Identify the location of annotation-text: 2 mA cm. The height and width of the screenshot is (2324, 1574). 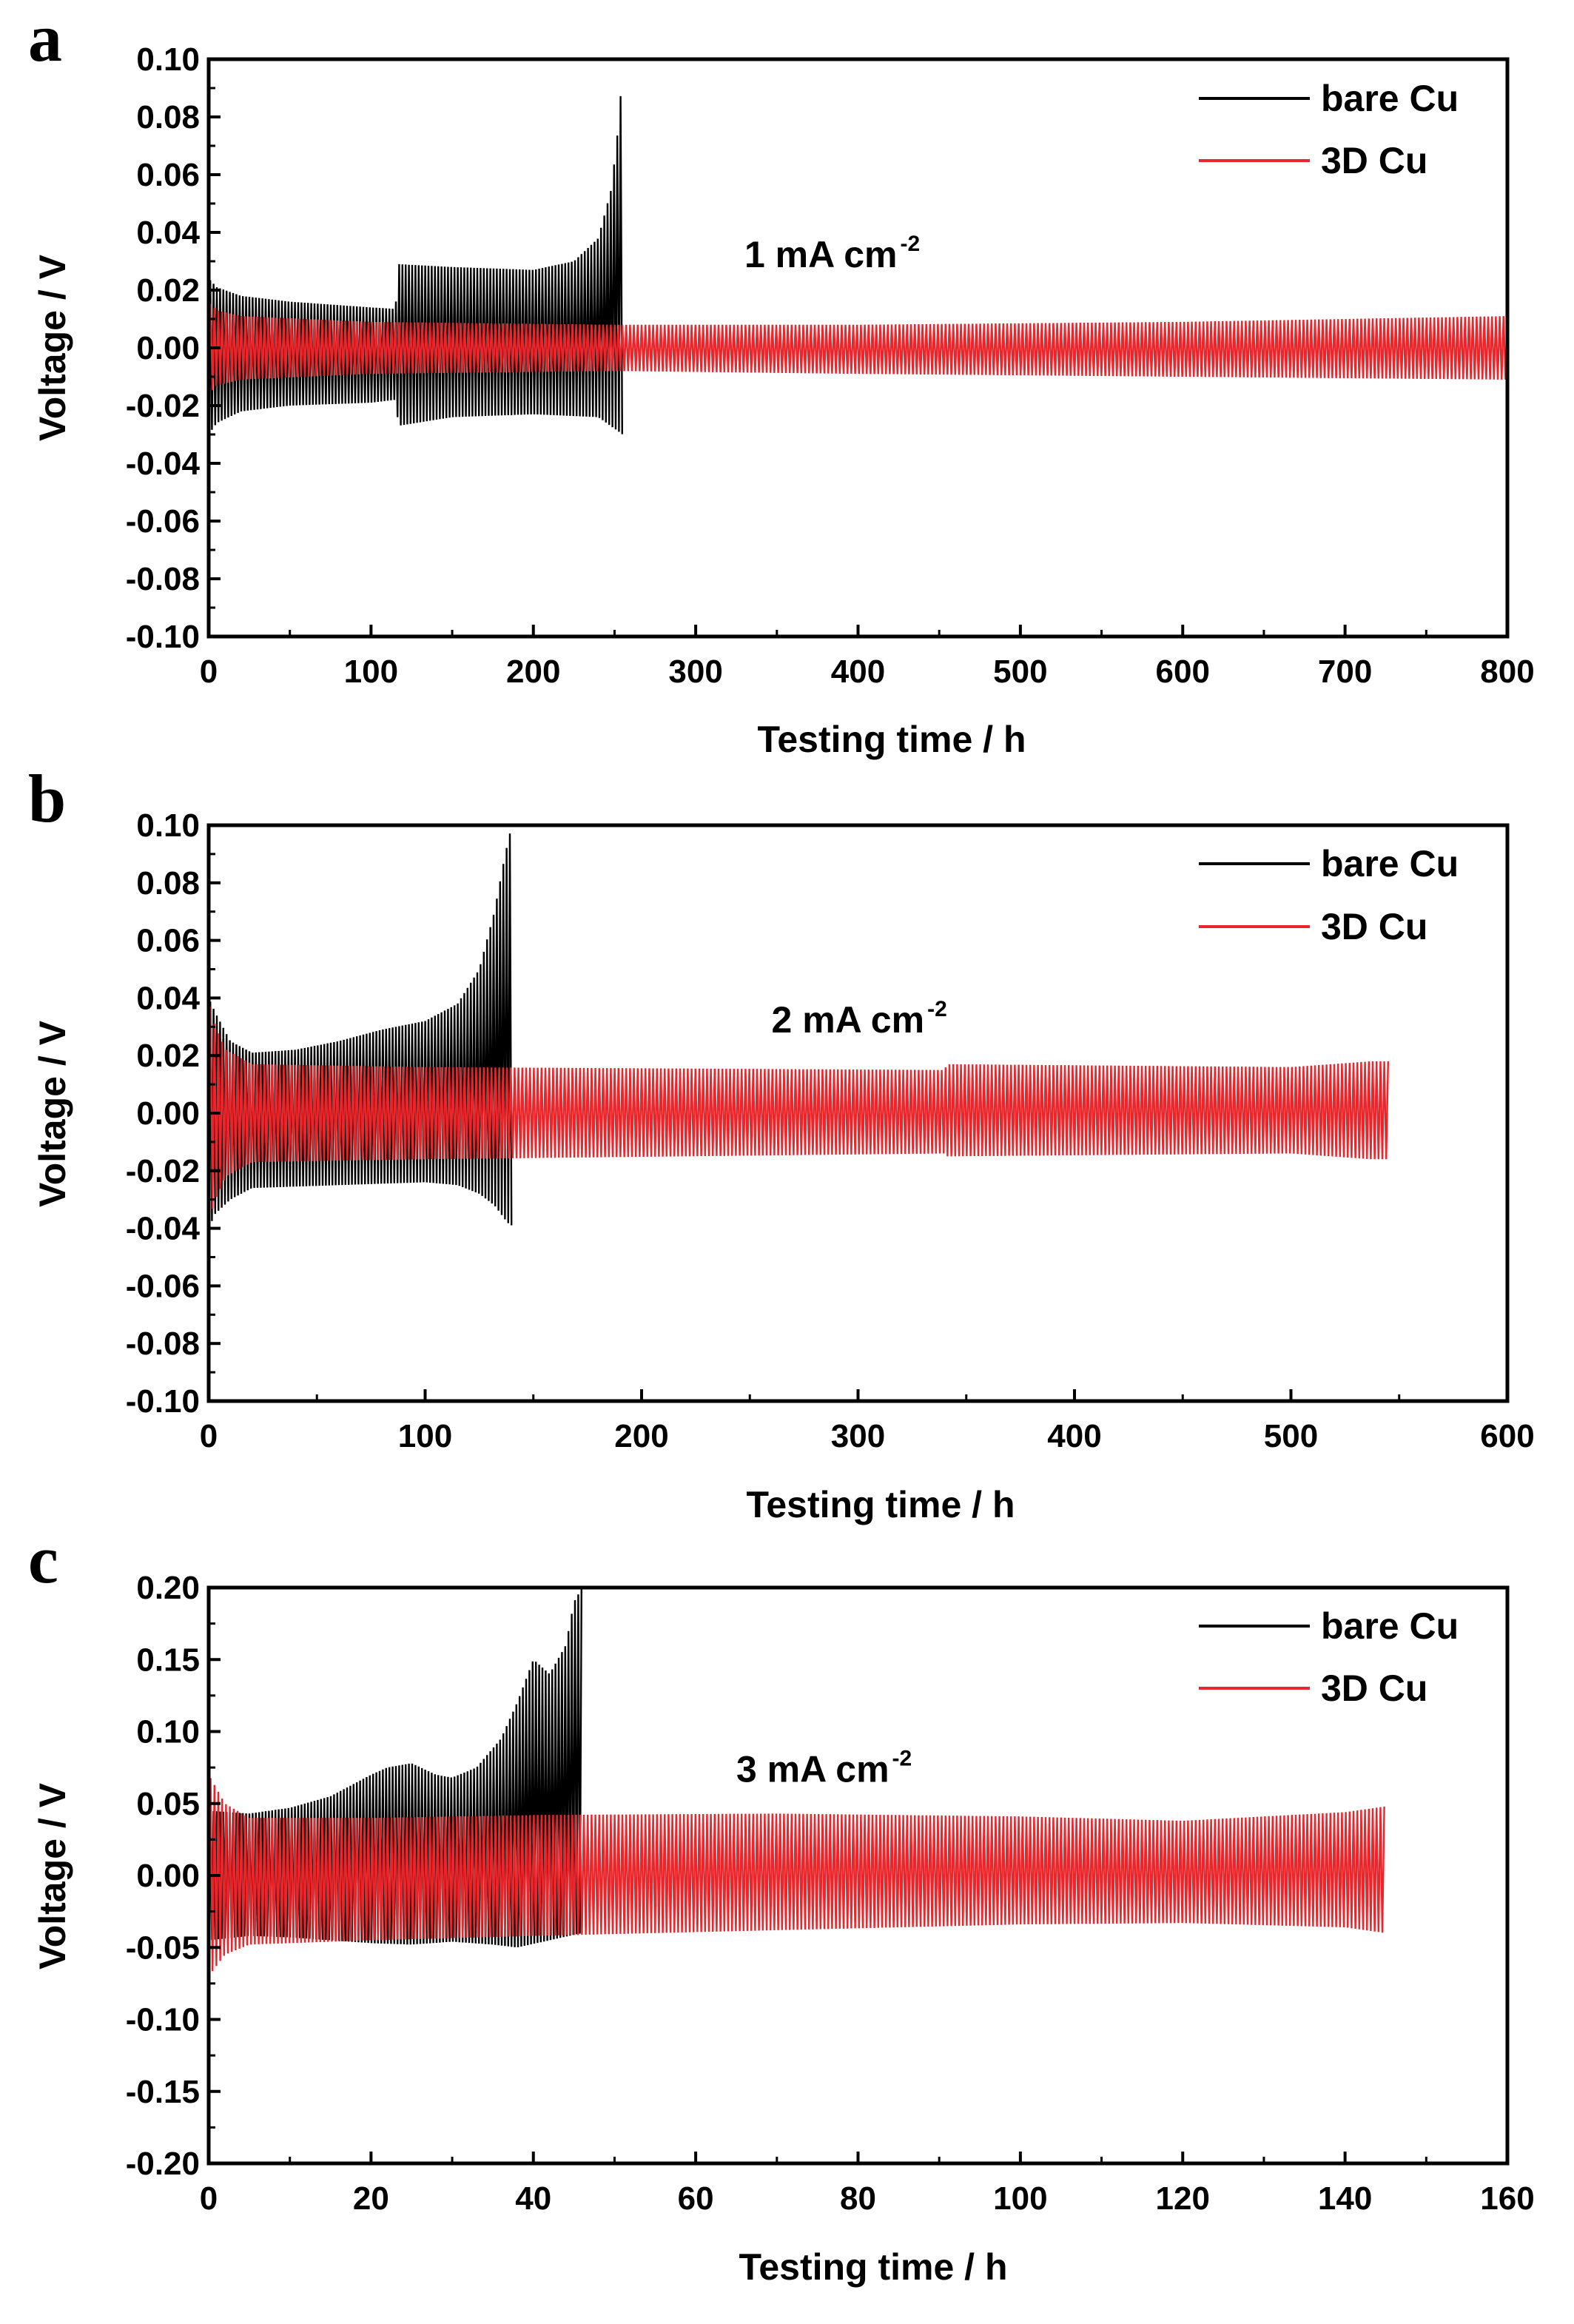
(848, 1020).